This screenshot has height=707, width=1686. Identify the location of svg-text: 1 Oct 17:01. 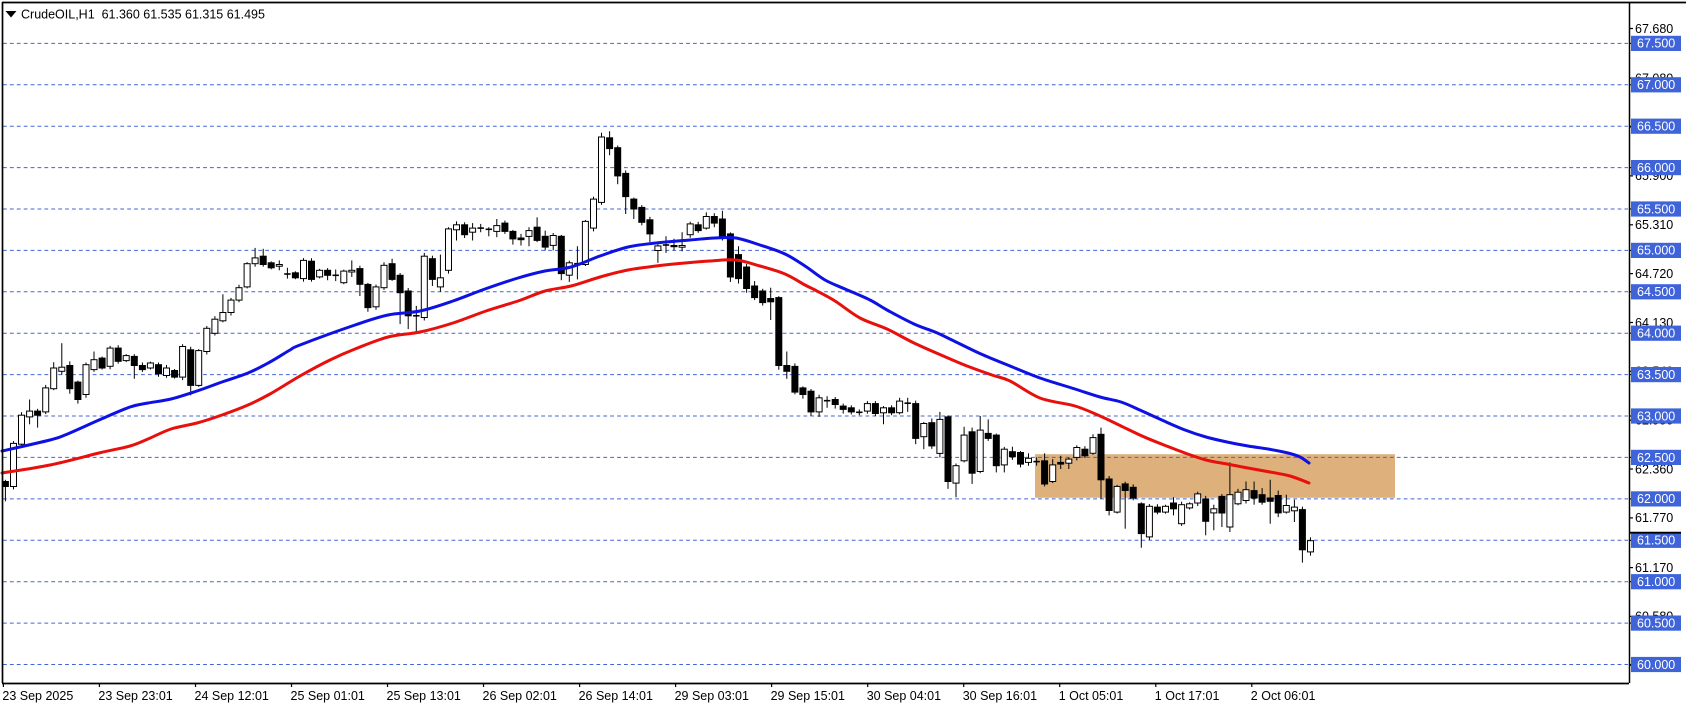
(1187, 696).